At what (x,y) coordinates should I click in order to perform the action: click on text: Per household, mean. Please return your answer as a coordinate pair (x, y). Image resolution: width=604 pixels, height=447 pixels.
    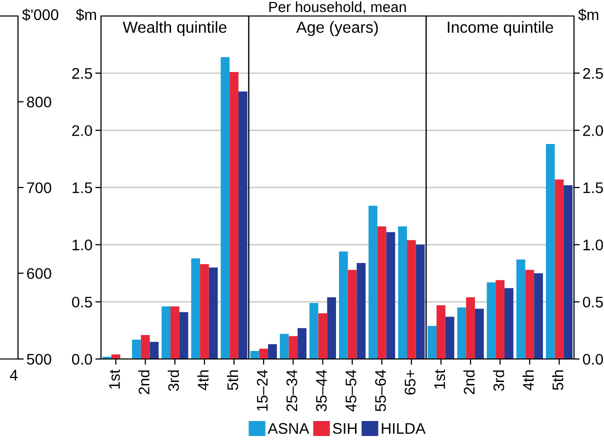
    Looking at the image, I should click on (337, 7).